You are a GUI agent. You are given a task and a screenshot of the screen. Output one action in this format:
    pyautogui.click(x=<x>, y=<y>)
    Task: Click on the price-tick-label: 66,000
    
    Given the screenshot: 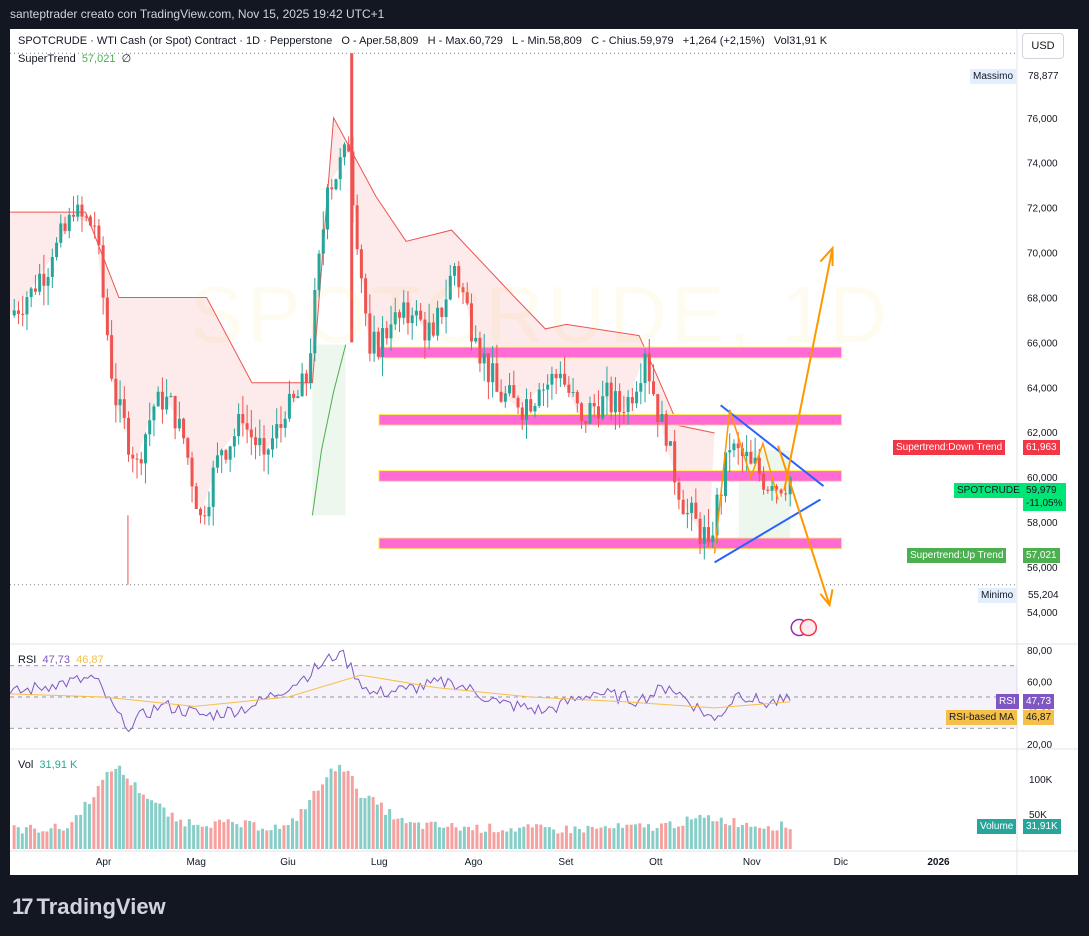 What is the action you would take?
    pyautogui.click(x=1042, y=343)
    